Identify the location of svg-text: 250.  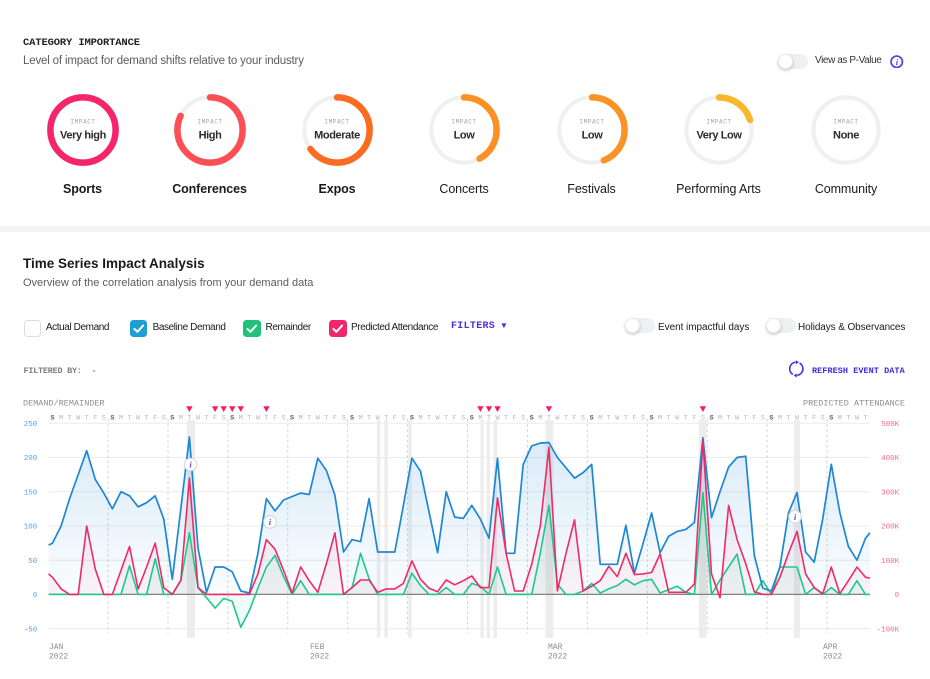
(31, 425).